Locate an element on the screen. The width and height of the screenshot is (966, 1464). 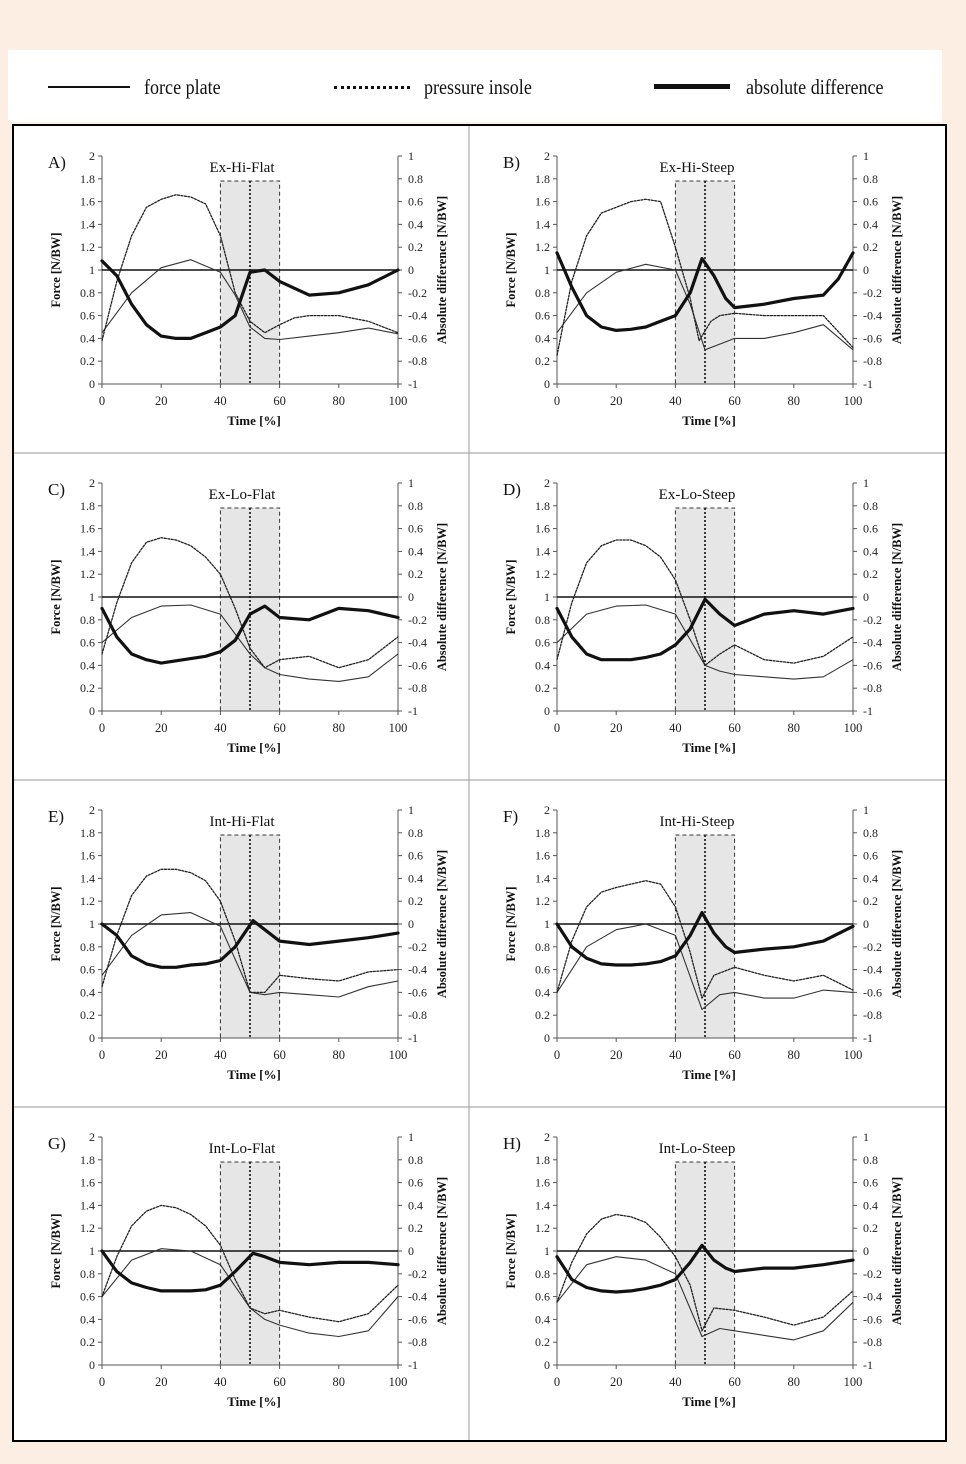
panel-title: Ex-Hi-Flat is located at coordinates (243, 168).